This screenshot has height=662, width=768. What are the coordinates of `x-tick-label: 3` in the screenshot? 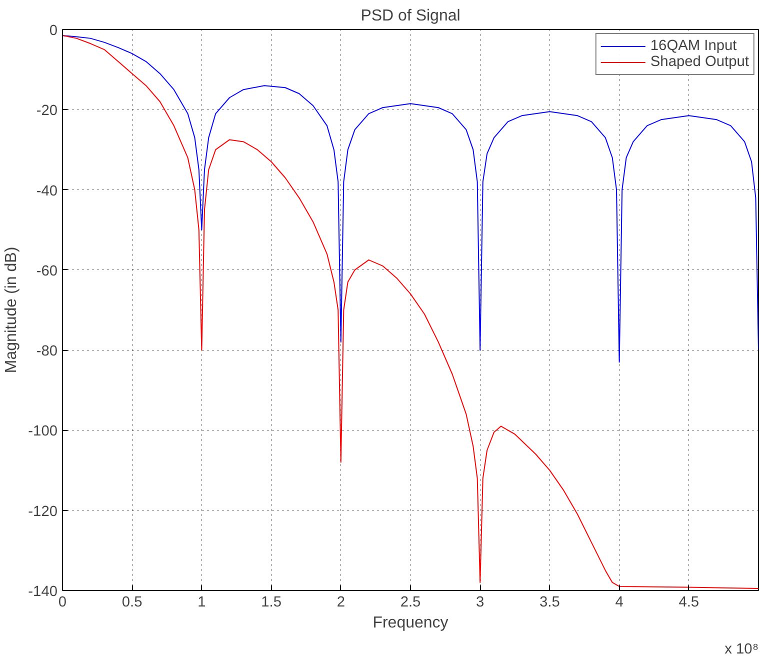 It's located at (480, 602).